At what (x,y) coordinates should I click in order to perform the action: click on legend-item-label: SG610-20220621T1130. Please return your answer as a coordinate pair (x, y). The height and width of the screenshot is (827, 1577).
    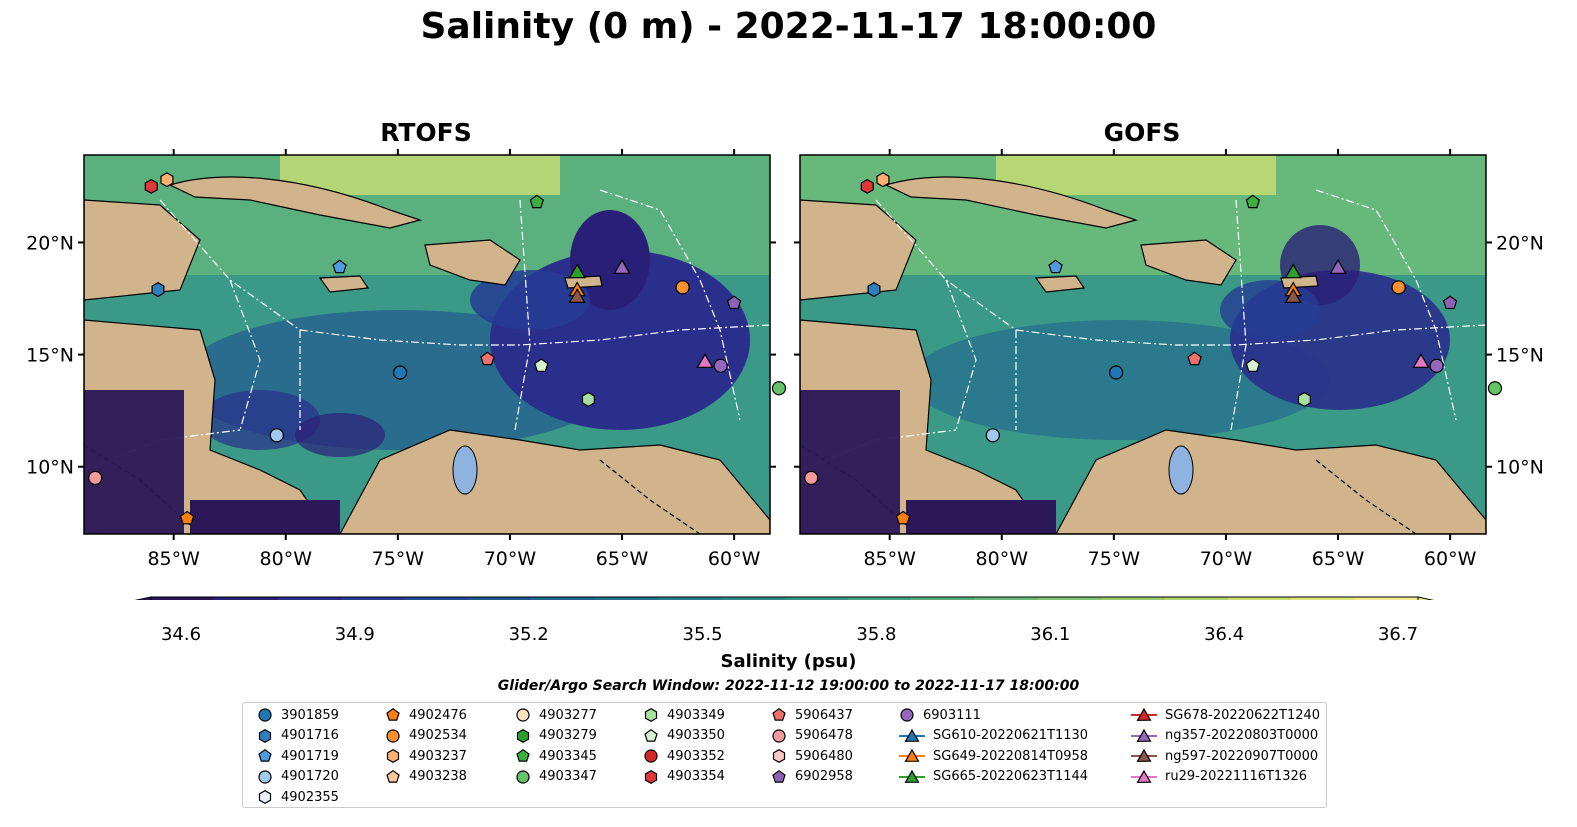
    Looking at the image, I should click on (1011, 735).